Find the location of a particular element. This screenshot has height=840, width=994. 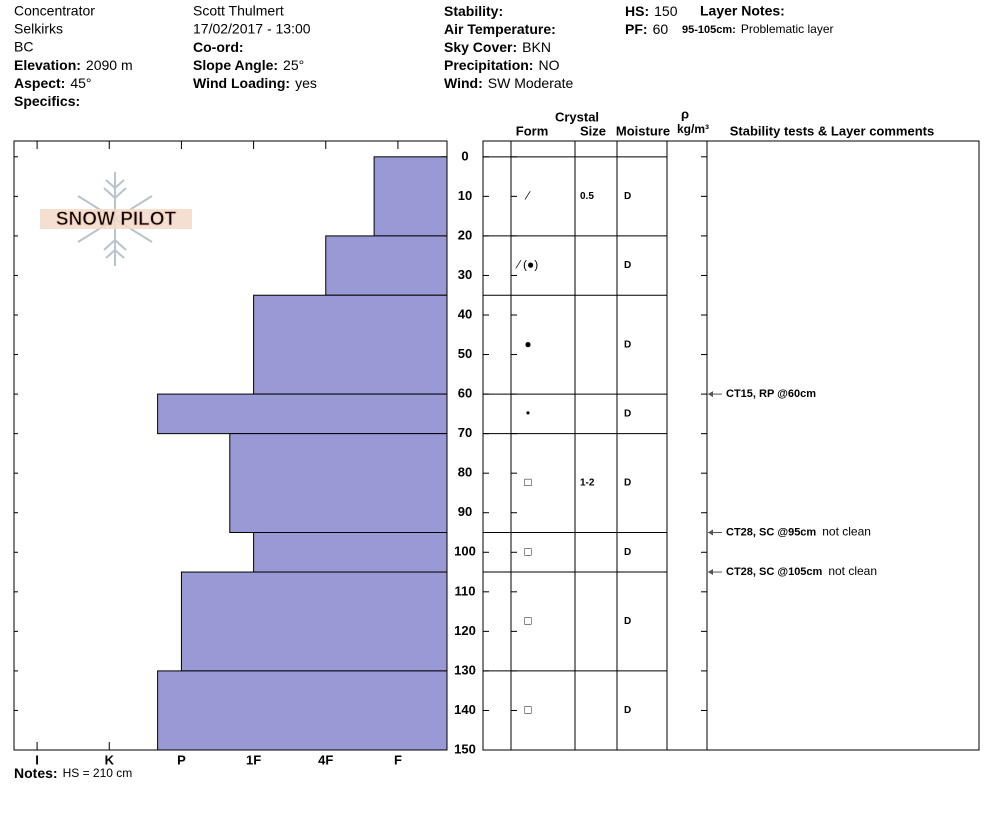

header-field: 95-105cm: Problematic layer is located at coordinates (758, 29).